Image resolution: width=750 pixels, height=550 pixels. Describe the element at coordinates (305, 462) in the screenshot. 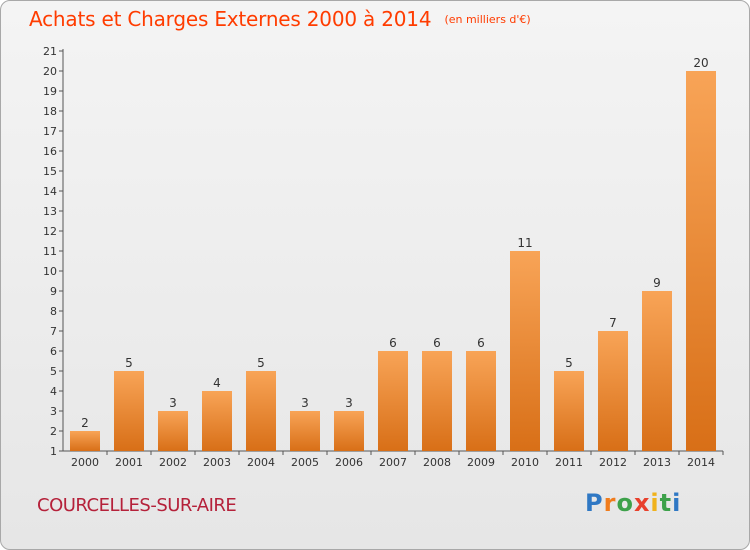

I see `x-tick-label: 2005` at that location.